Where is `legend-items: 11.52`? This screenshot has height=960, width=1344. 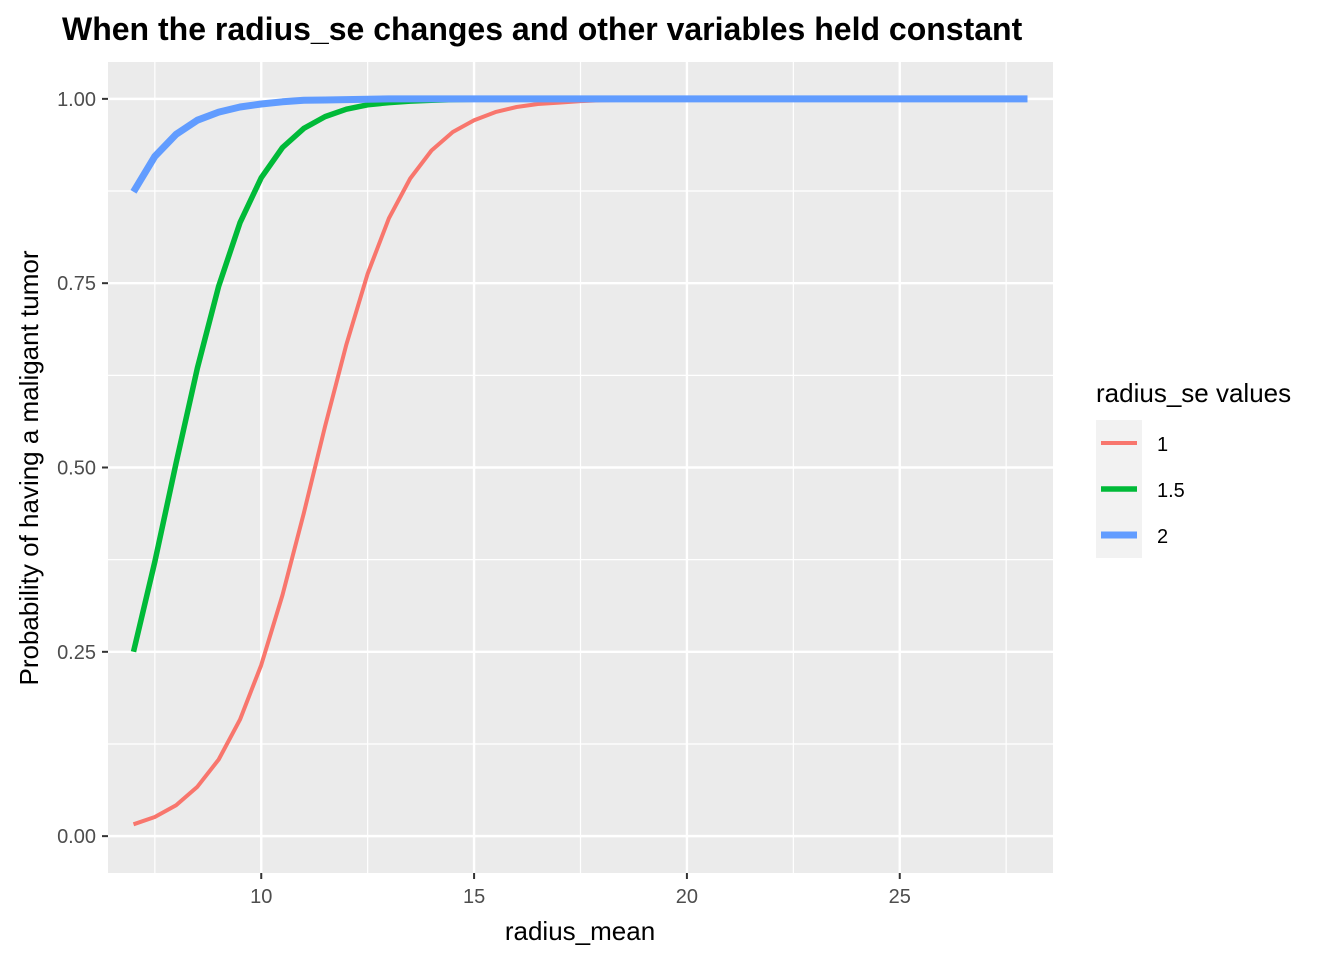
legend-items: 11.52 is located at coordinates (1143, 491).